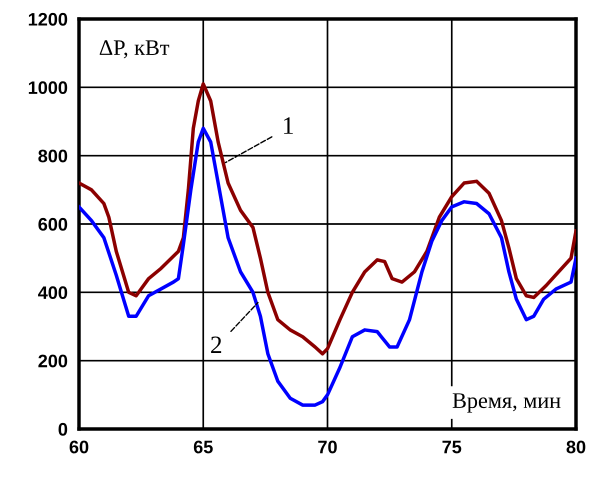 The width and height of the screenshot is (590, 485). Describe the element at coordinates (53, 293) in the screenshot. I see `y-tick-label: 400` at that location.